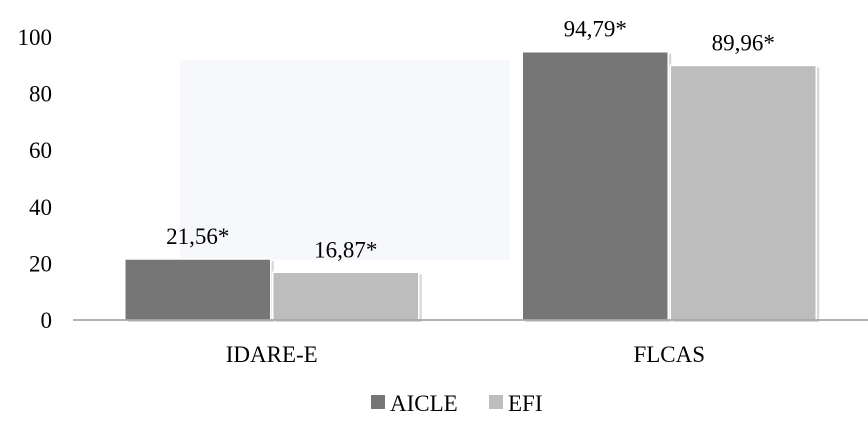 The image size is (868, 426). I want to click on bar-aicle-flcas, so click(595, 185).